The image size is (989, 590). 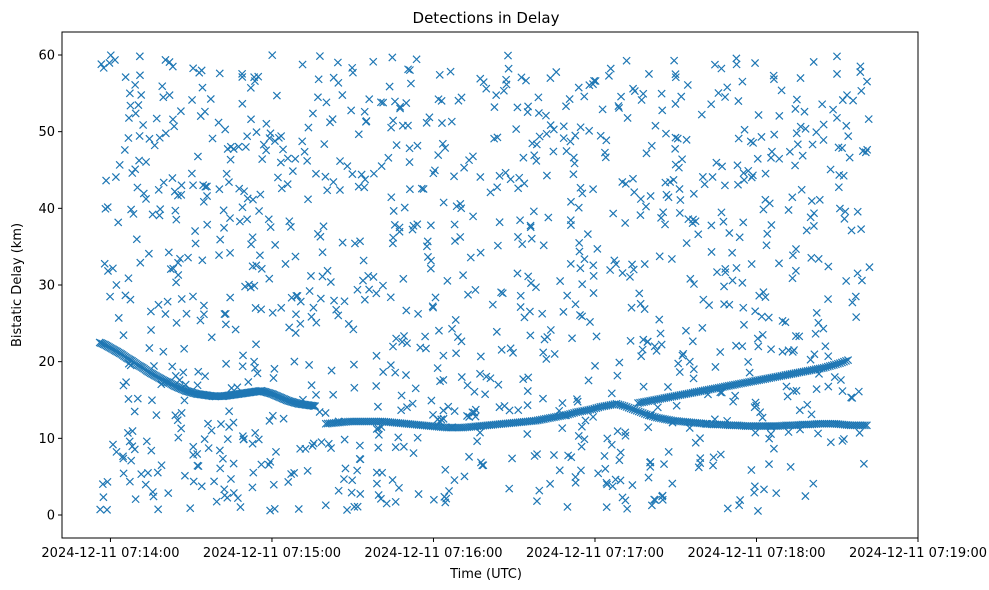 What do you see at coordinates (46, 56) in the screenshot?
I see `y-tick-label: 60` at bounding box center [46, 56].